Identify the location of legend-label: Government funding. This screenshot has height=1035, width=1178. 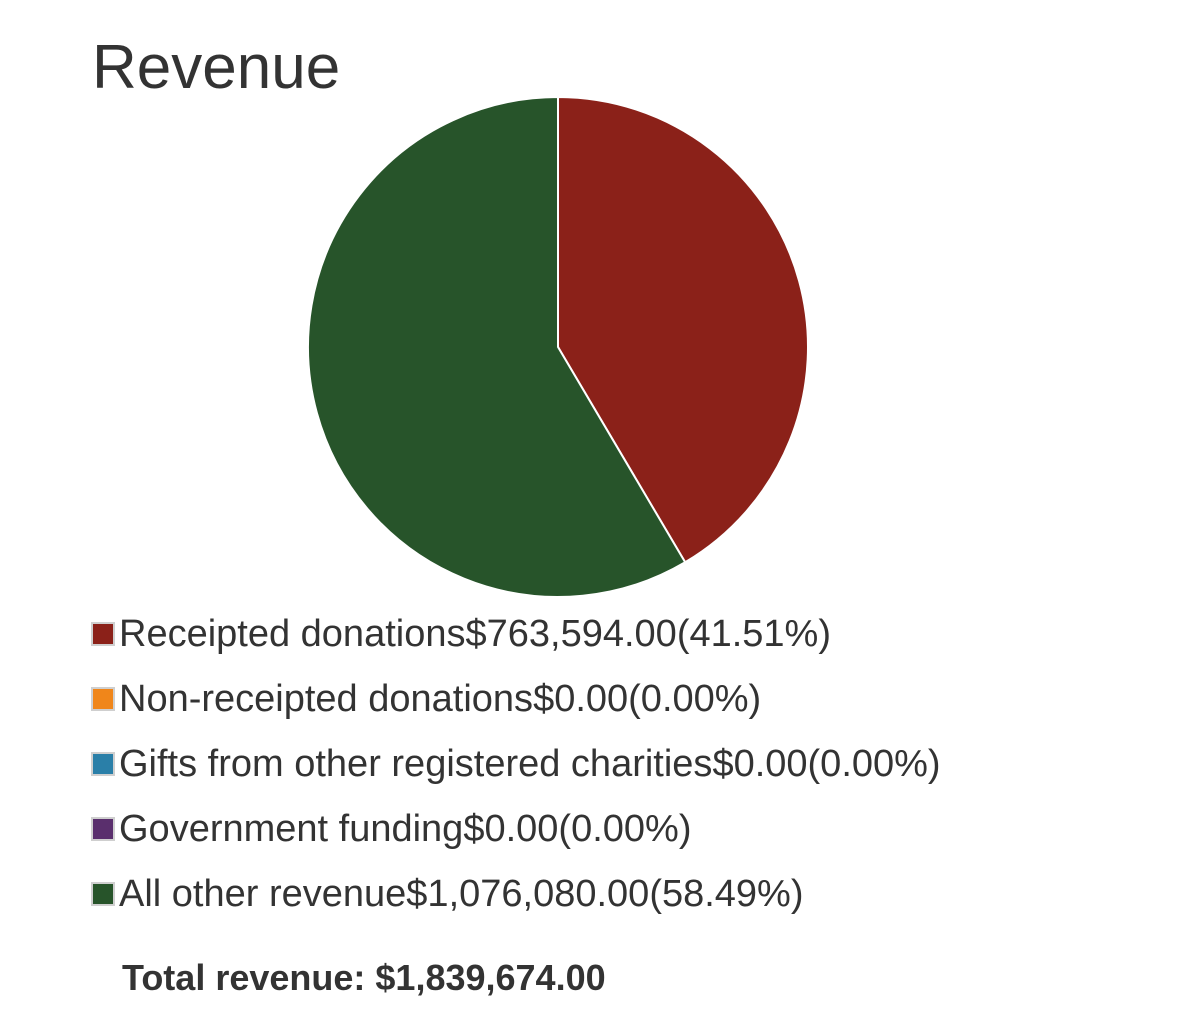
(291, 829).